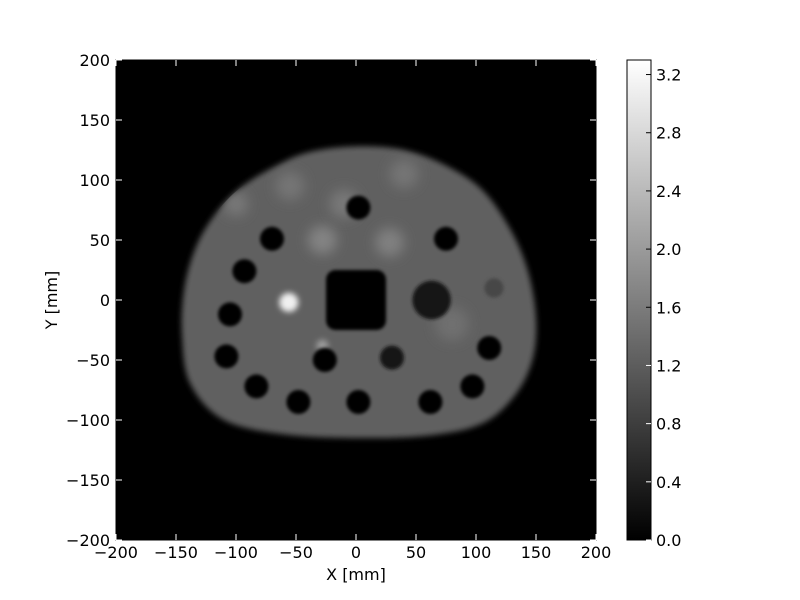 This screenshot has width=800, height=600. What do you see at coordinates (668, 75) in the screenshot?
I see `colorbar-tick-label: 3.2` at bounding box center [668, 75].